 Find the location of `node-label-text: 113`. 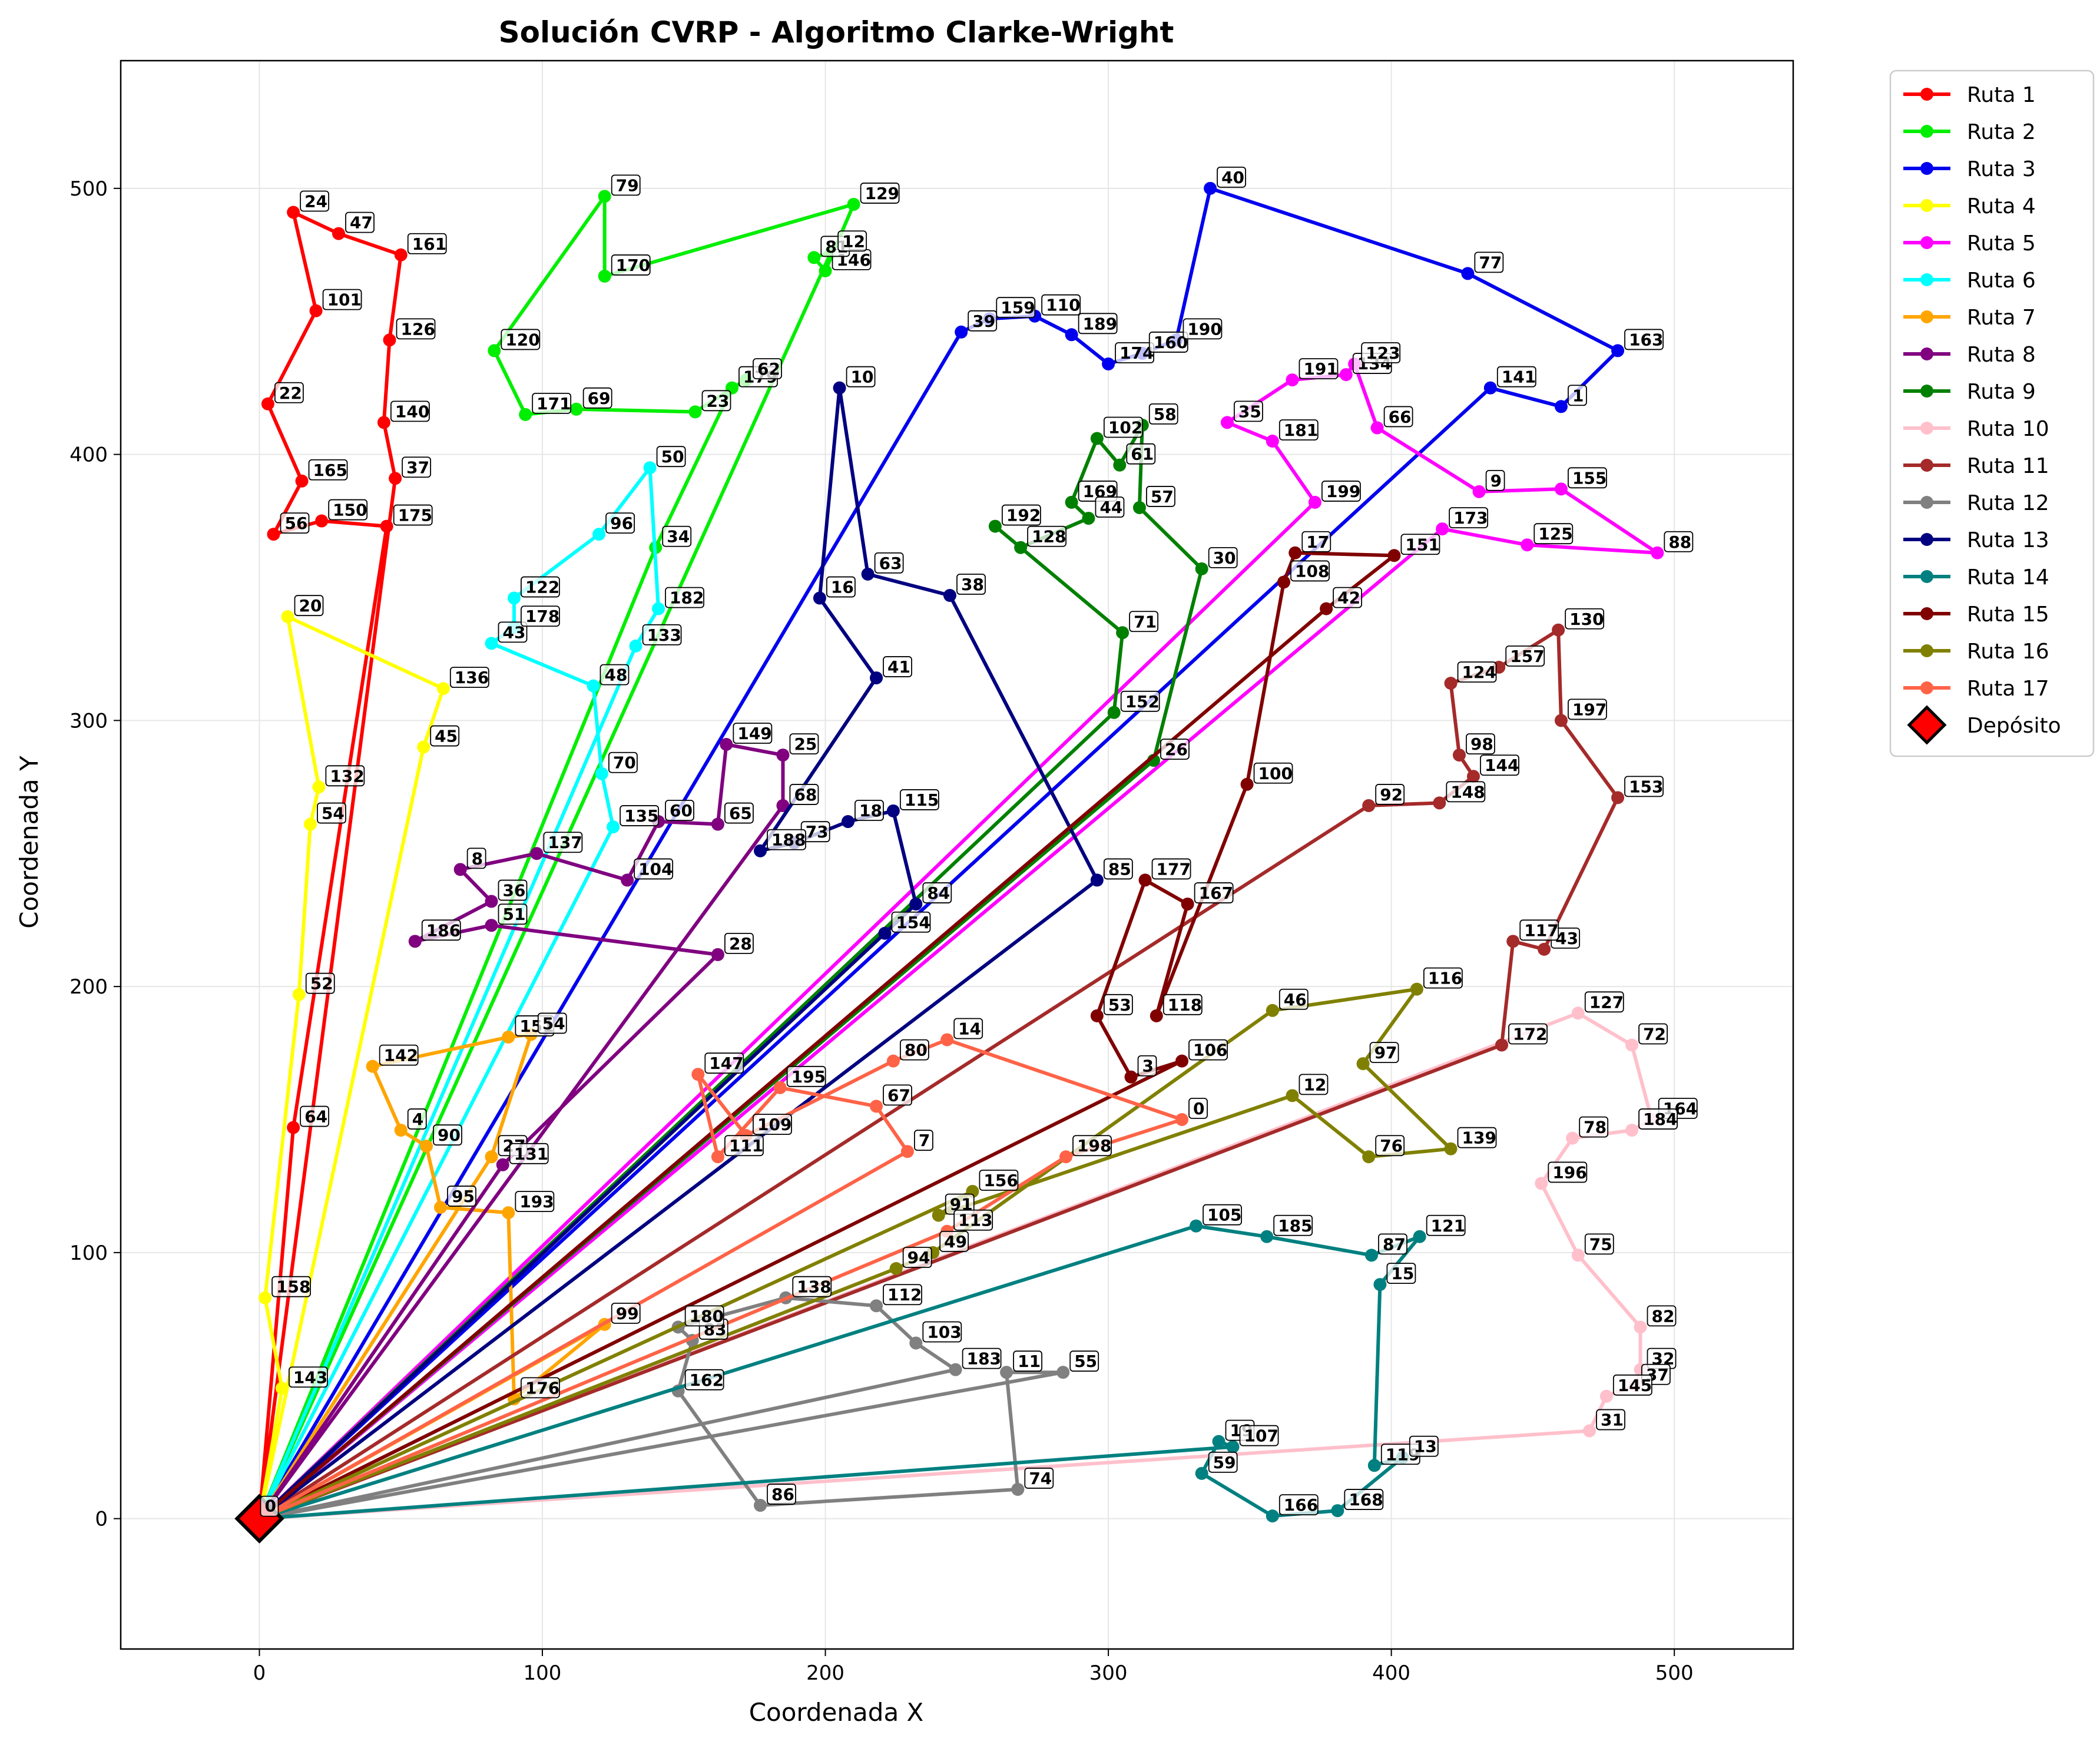

node-label-text: 113 is located at coordinates (975, 1220).